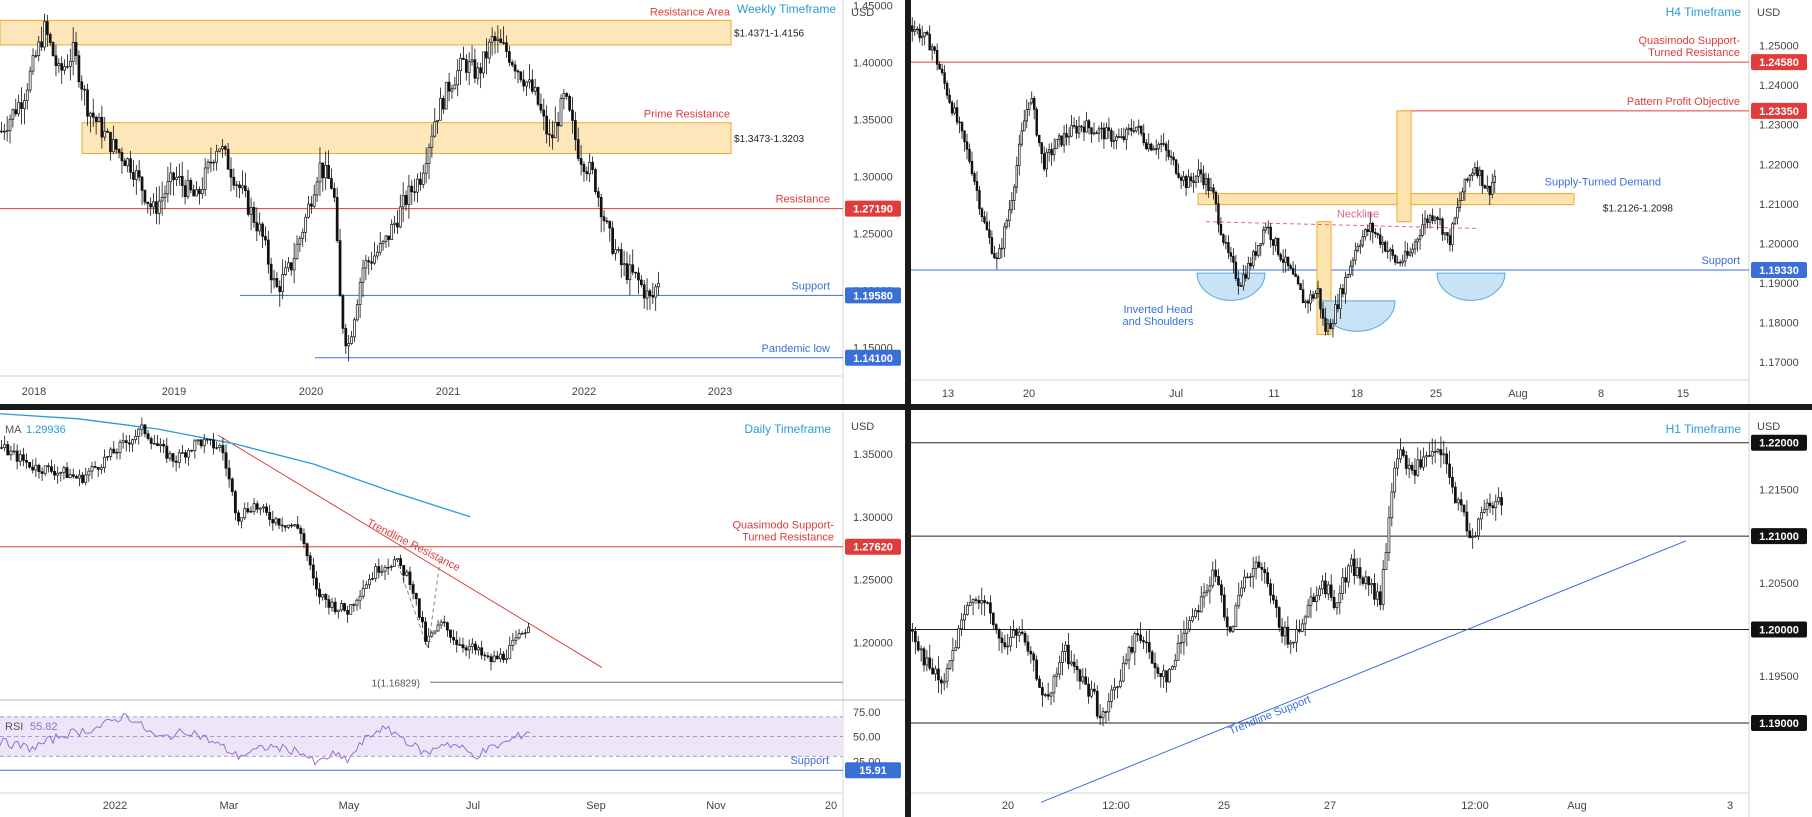 This screenshot has width=1812, height=817. Describe the element at coordinates (873, 771) in the screenshot. I see `price-badge-label: 15.91` at that location.